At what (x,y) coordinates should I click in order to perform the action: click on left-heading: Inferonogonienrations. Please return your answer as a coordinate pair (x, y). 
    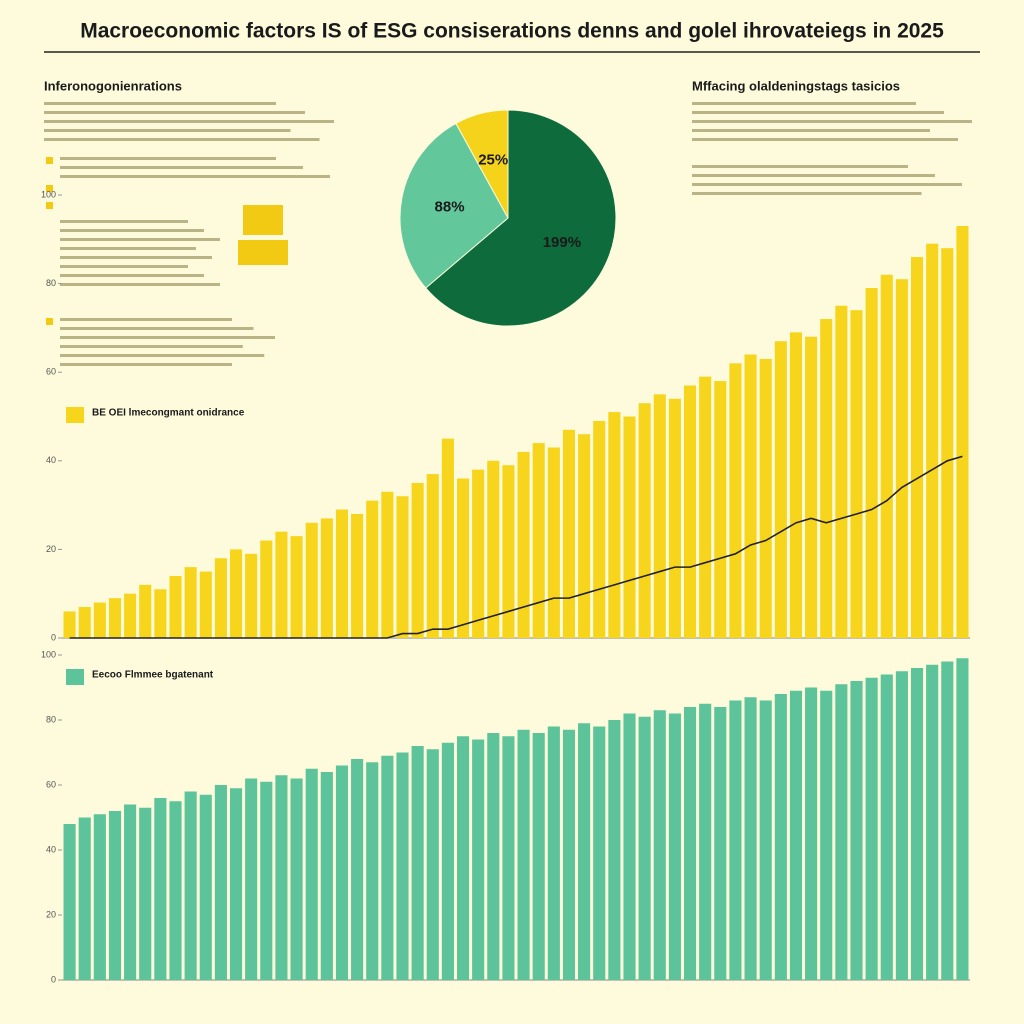
    Looking at the image, I should click on (113, 85).